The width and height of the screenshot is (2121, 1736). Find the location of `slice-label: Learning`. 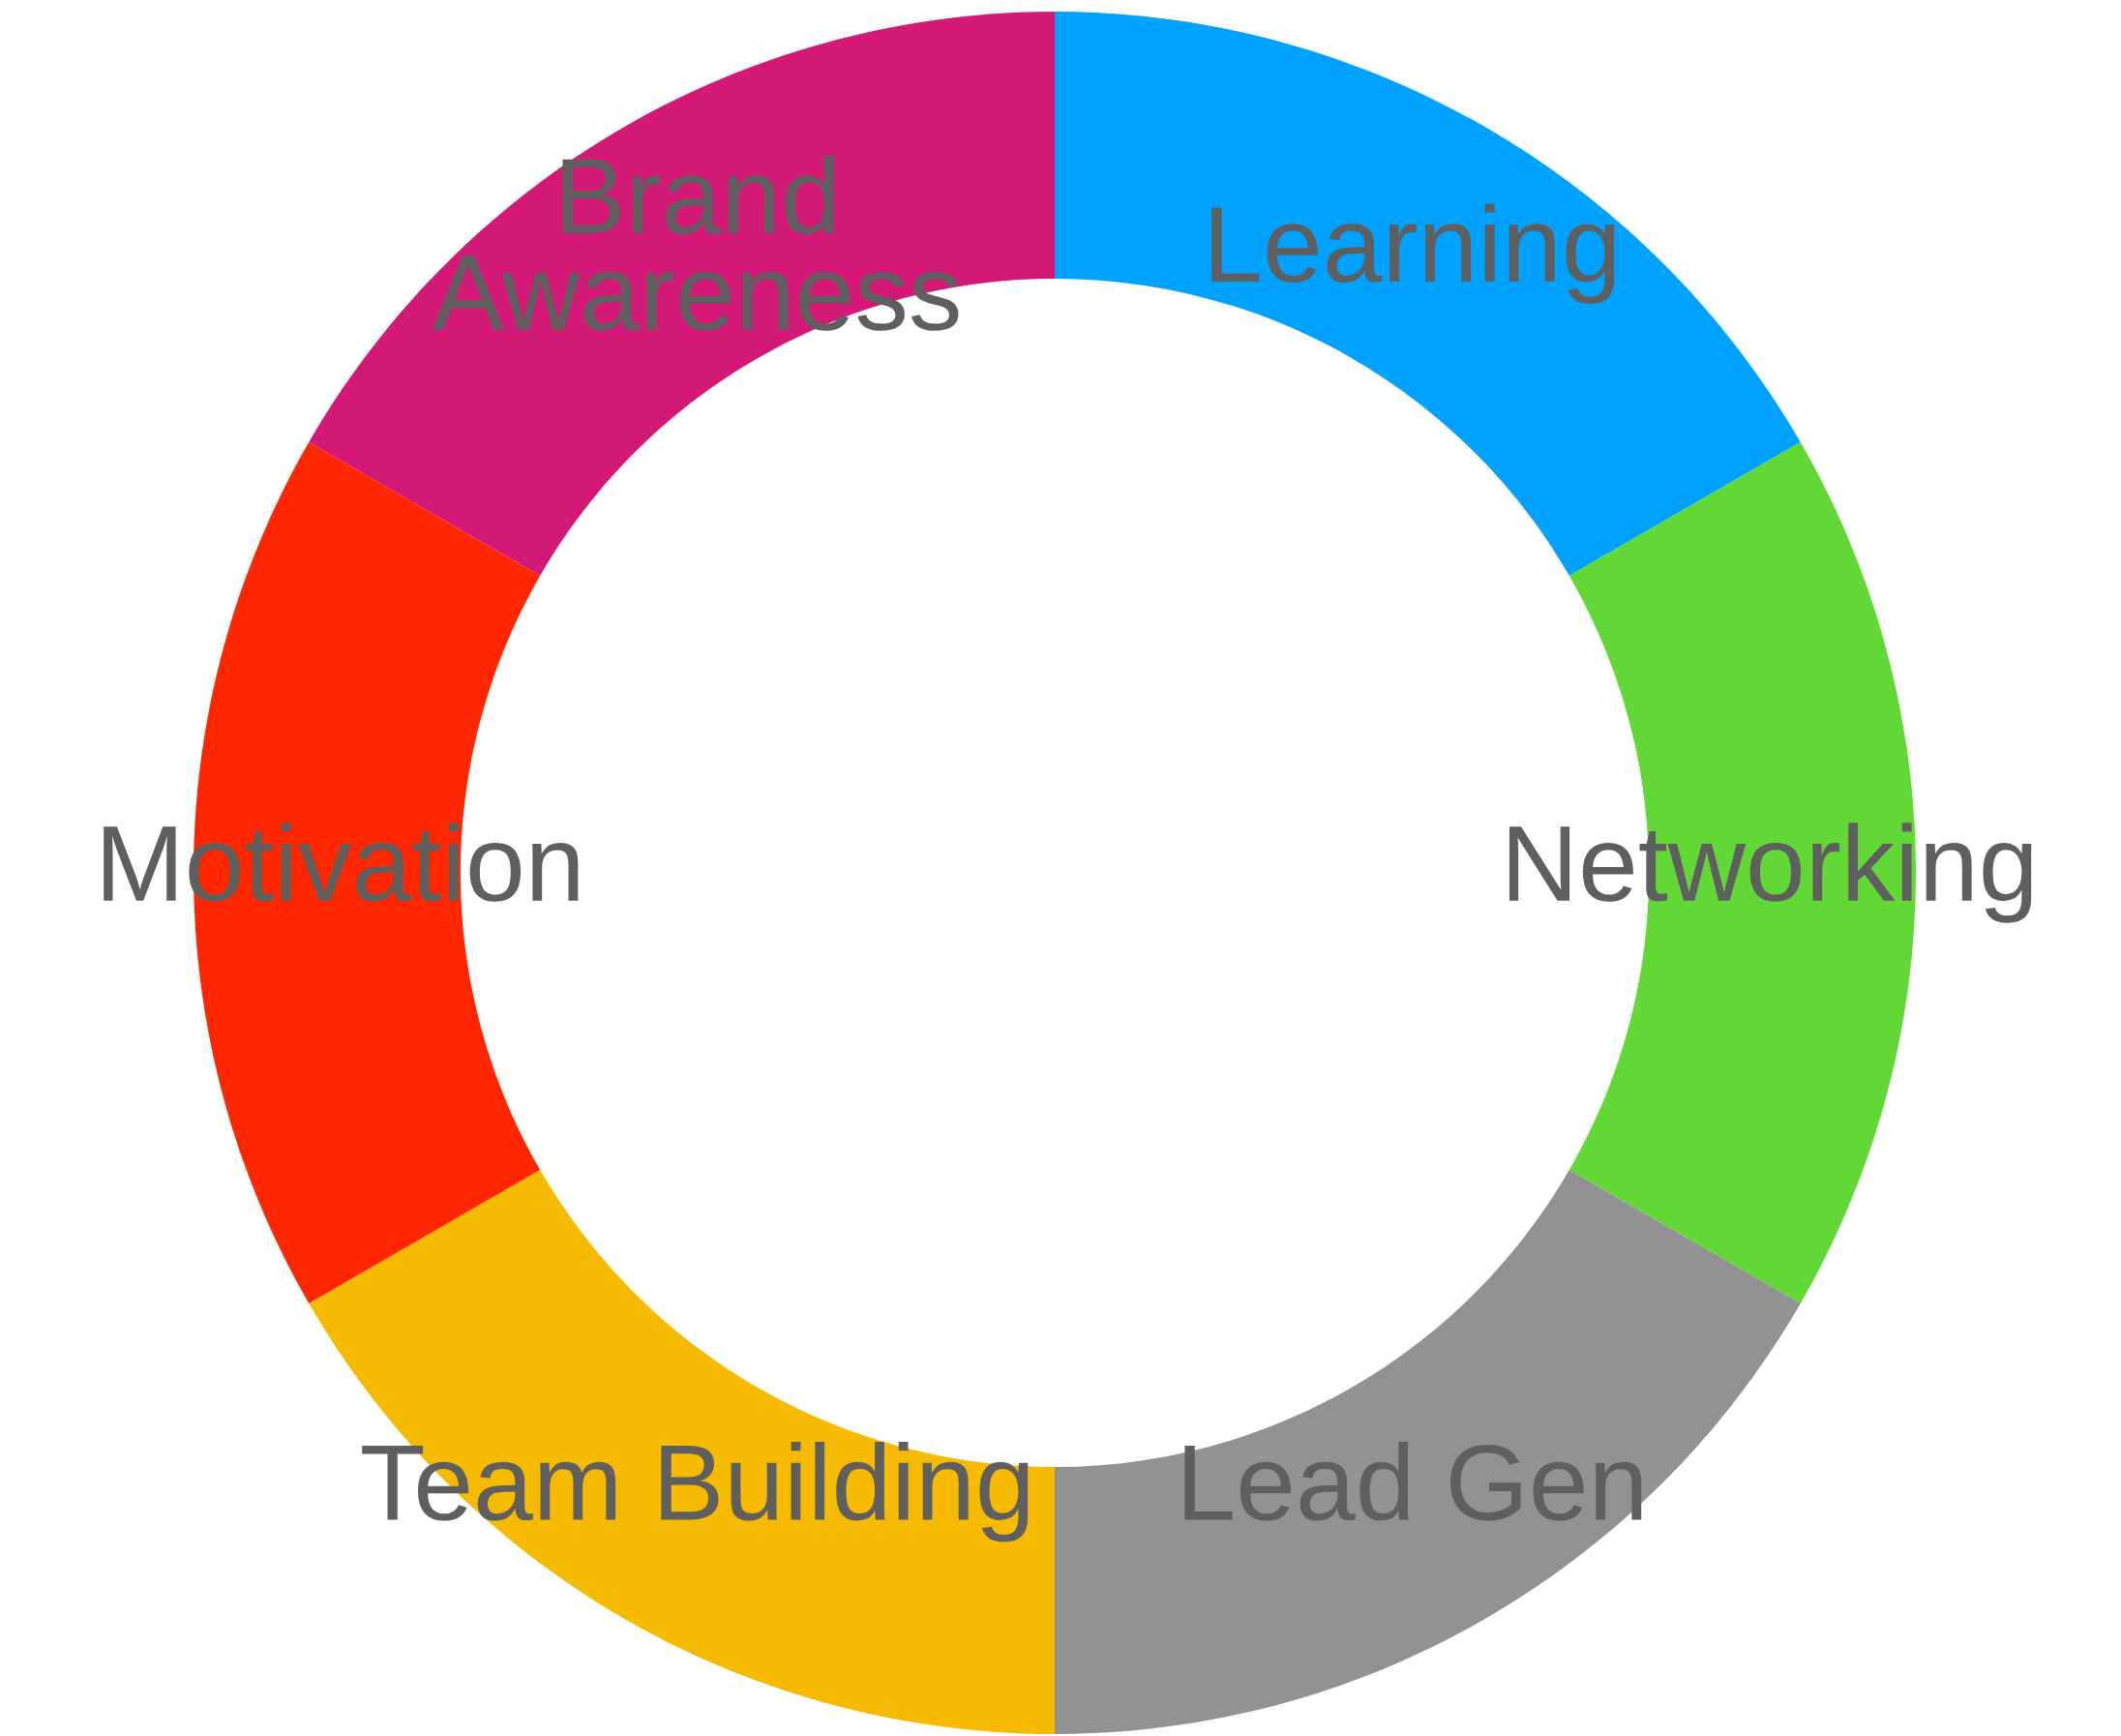

slice-label: Learning is located at coordinates (1413, 254).